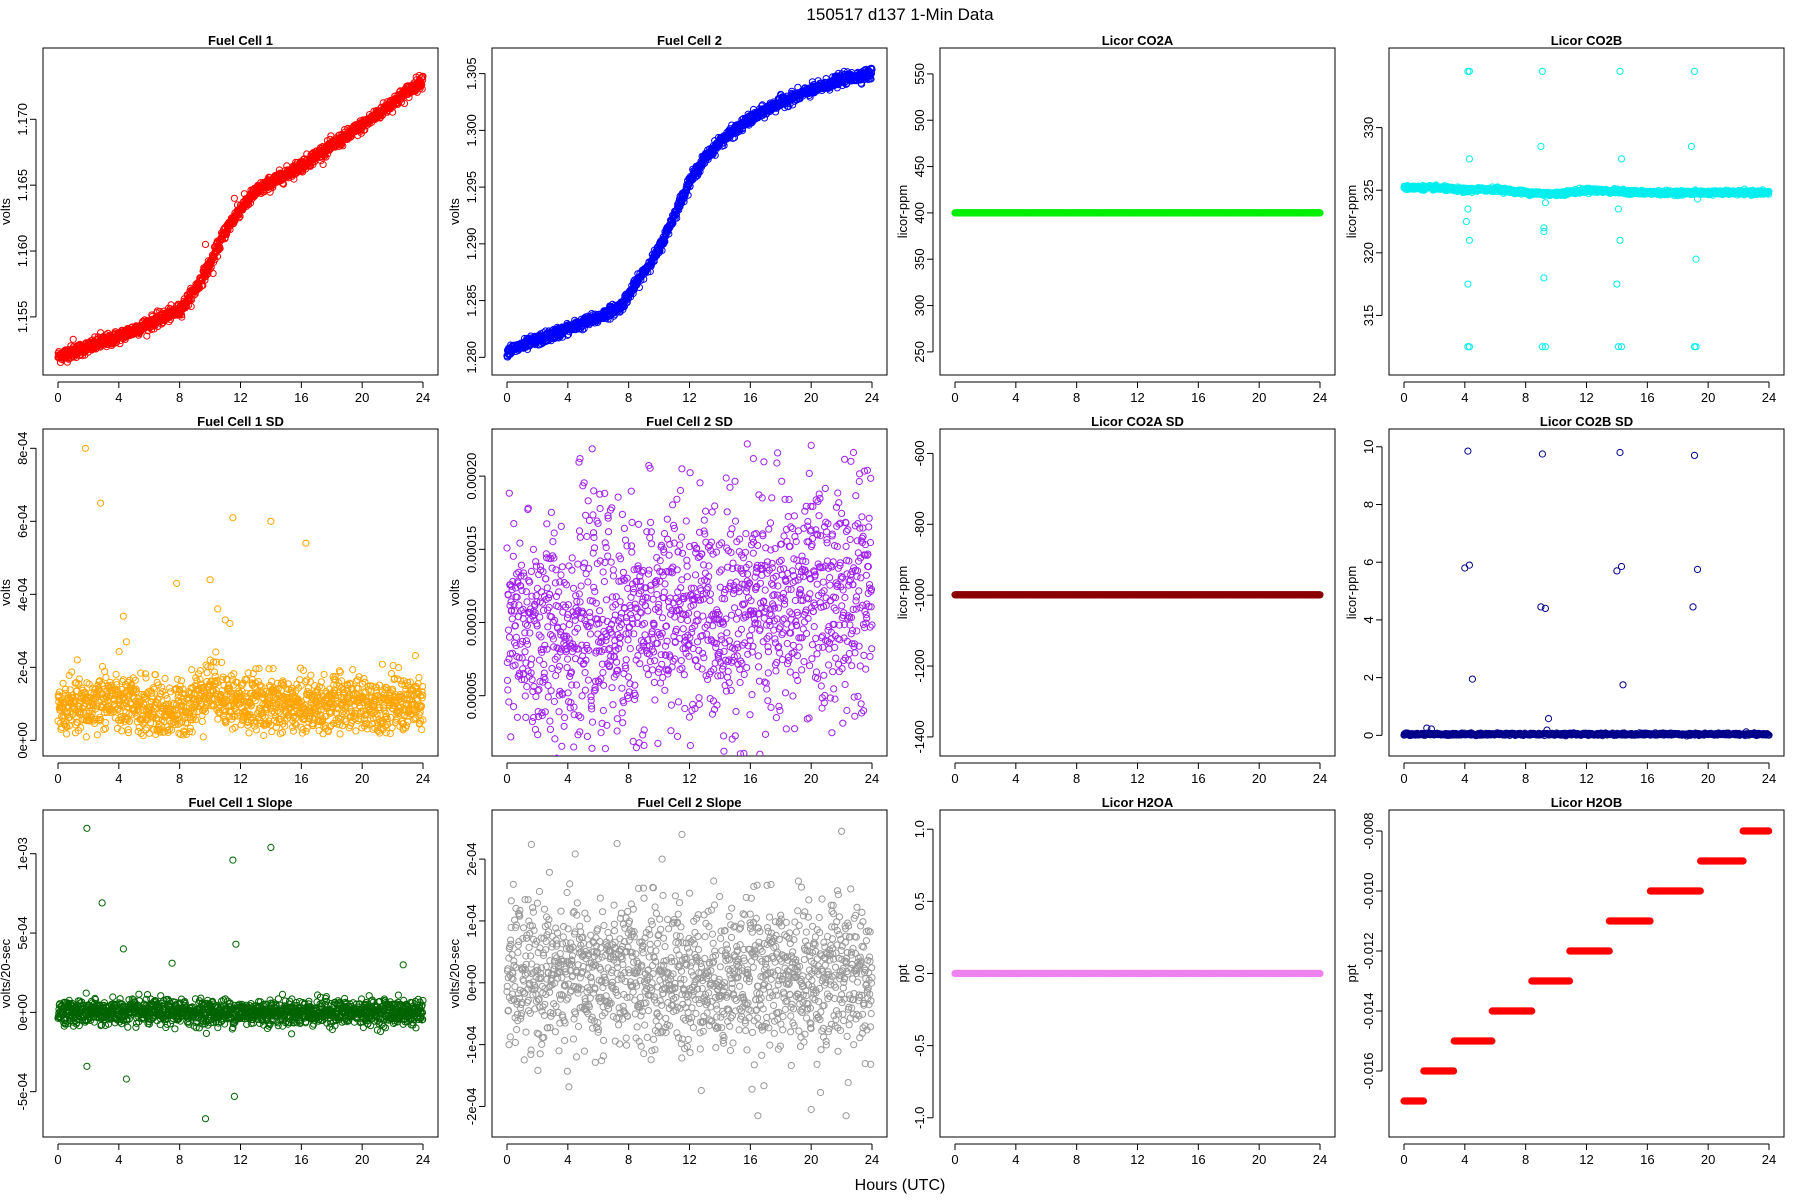  I want to click on figure-title: 150517 d137 1-Min Data, so click(900, 14).